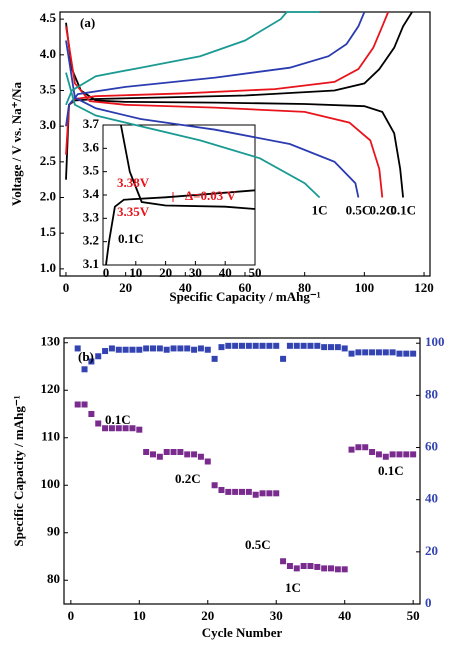 This screenshot has height=645, width=452. I want to click on x-tick-label: 120, so click(424, 287).